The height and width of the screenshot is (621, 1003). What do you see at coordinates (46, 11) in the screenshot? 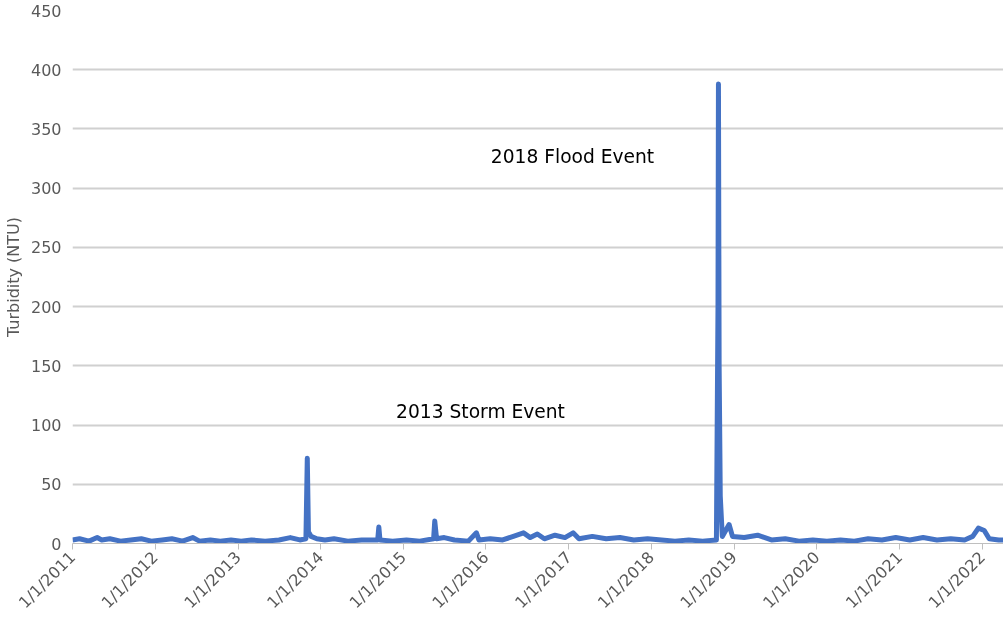
I see `y-tick-label: 450` at bounding box center [46, 11].